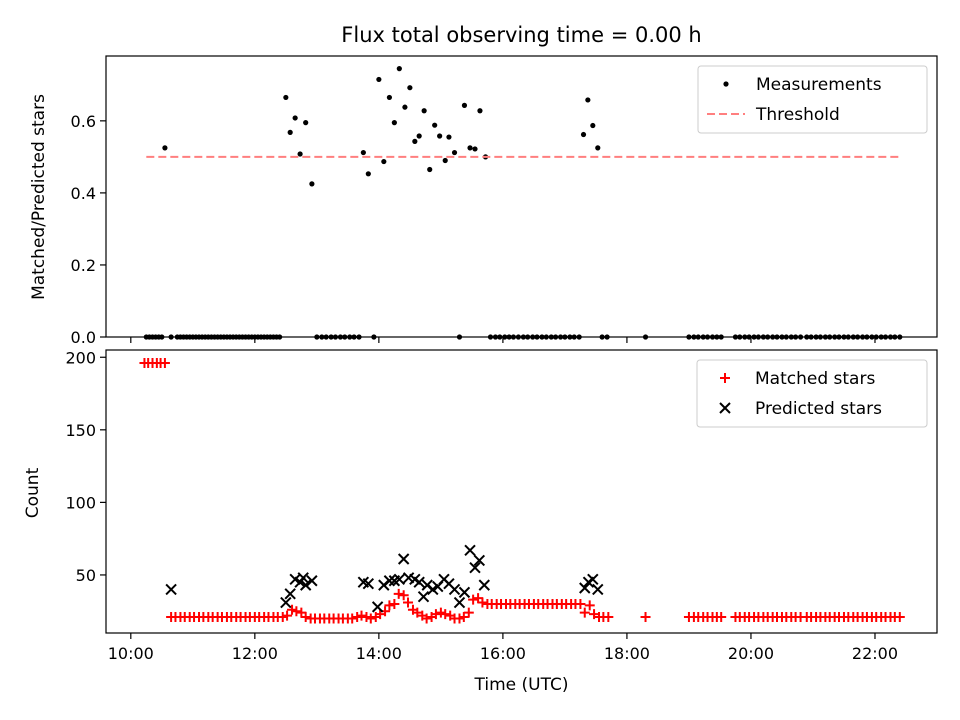 The width and height of the screenshot is (960, 720). Describe the element at coordinates (83, 121) in the screenshot. I see `top-ytick-label-3: 0.6` at that location.